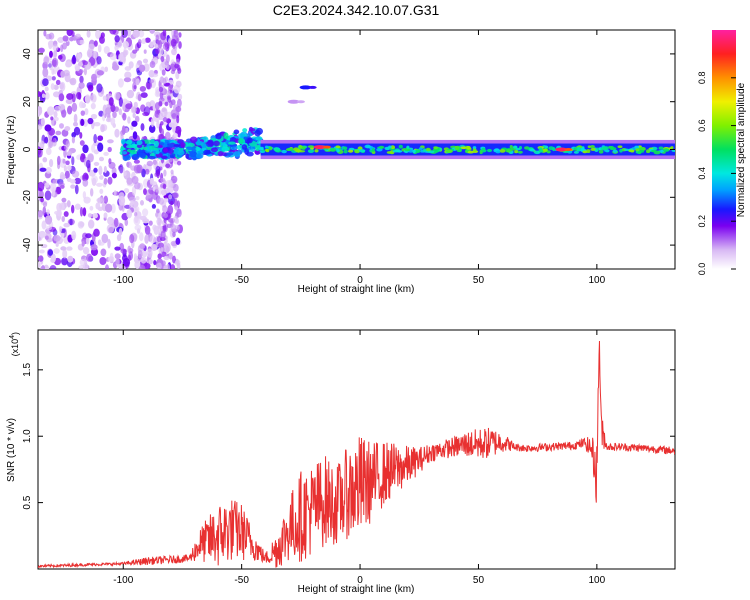 The width and height of the screenshot is (750, 600). Describe the element at coordinates (27, 502) in the screenshot. I see `y-tick-label: 0.5` at that location.